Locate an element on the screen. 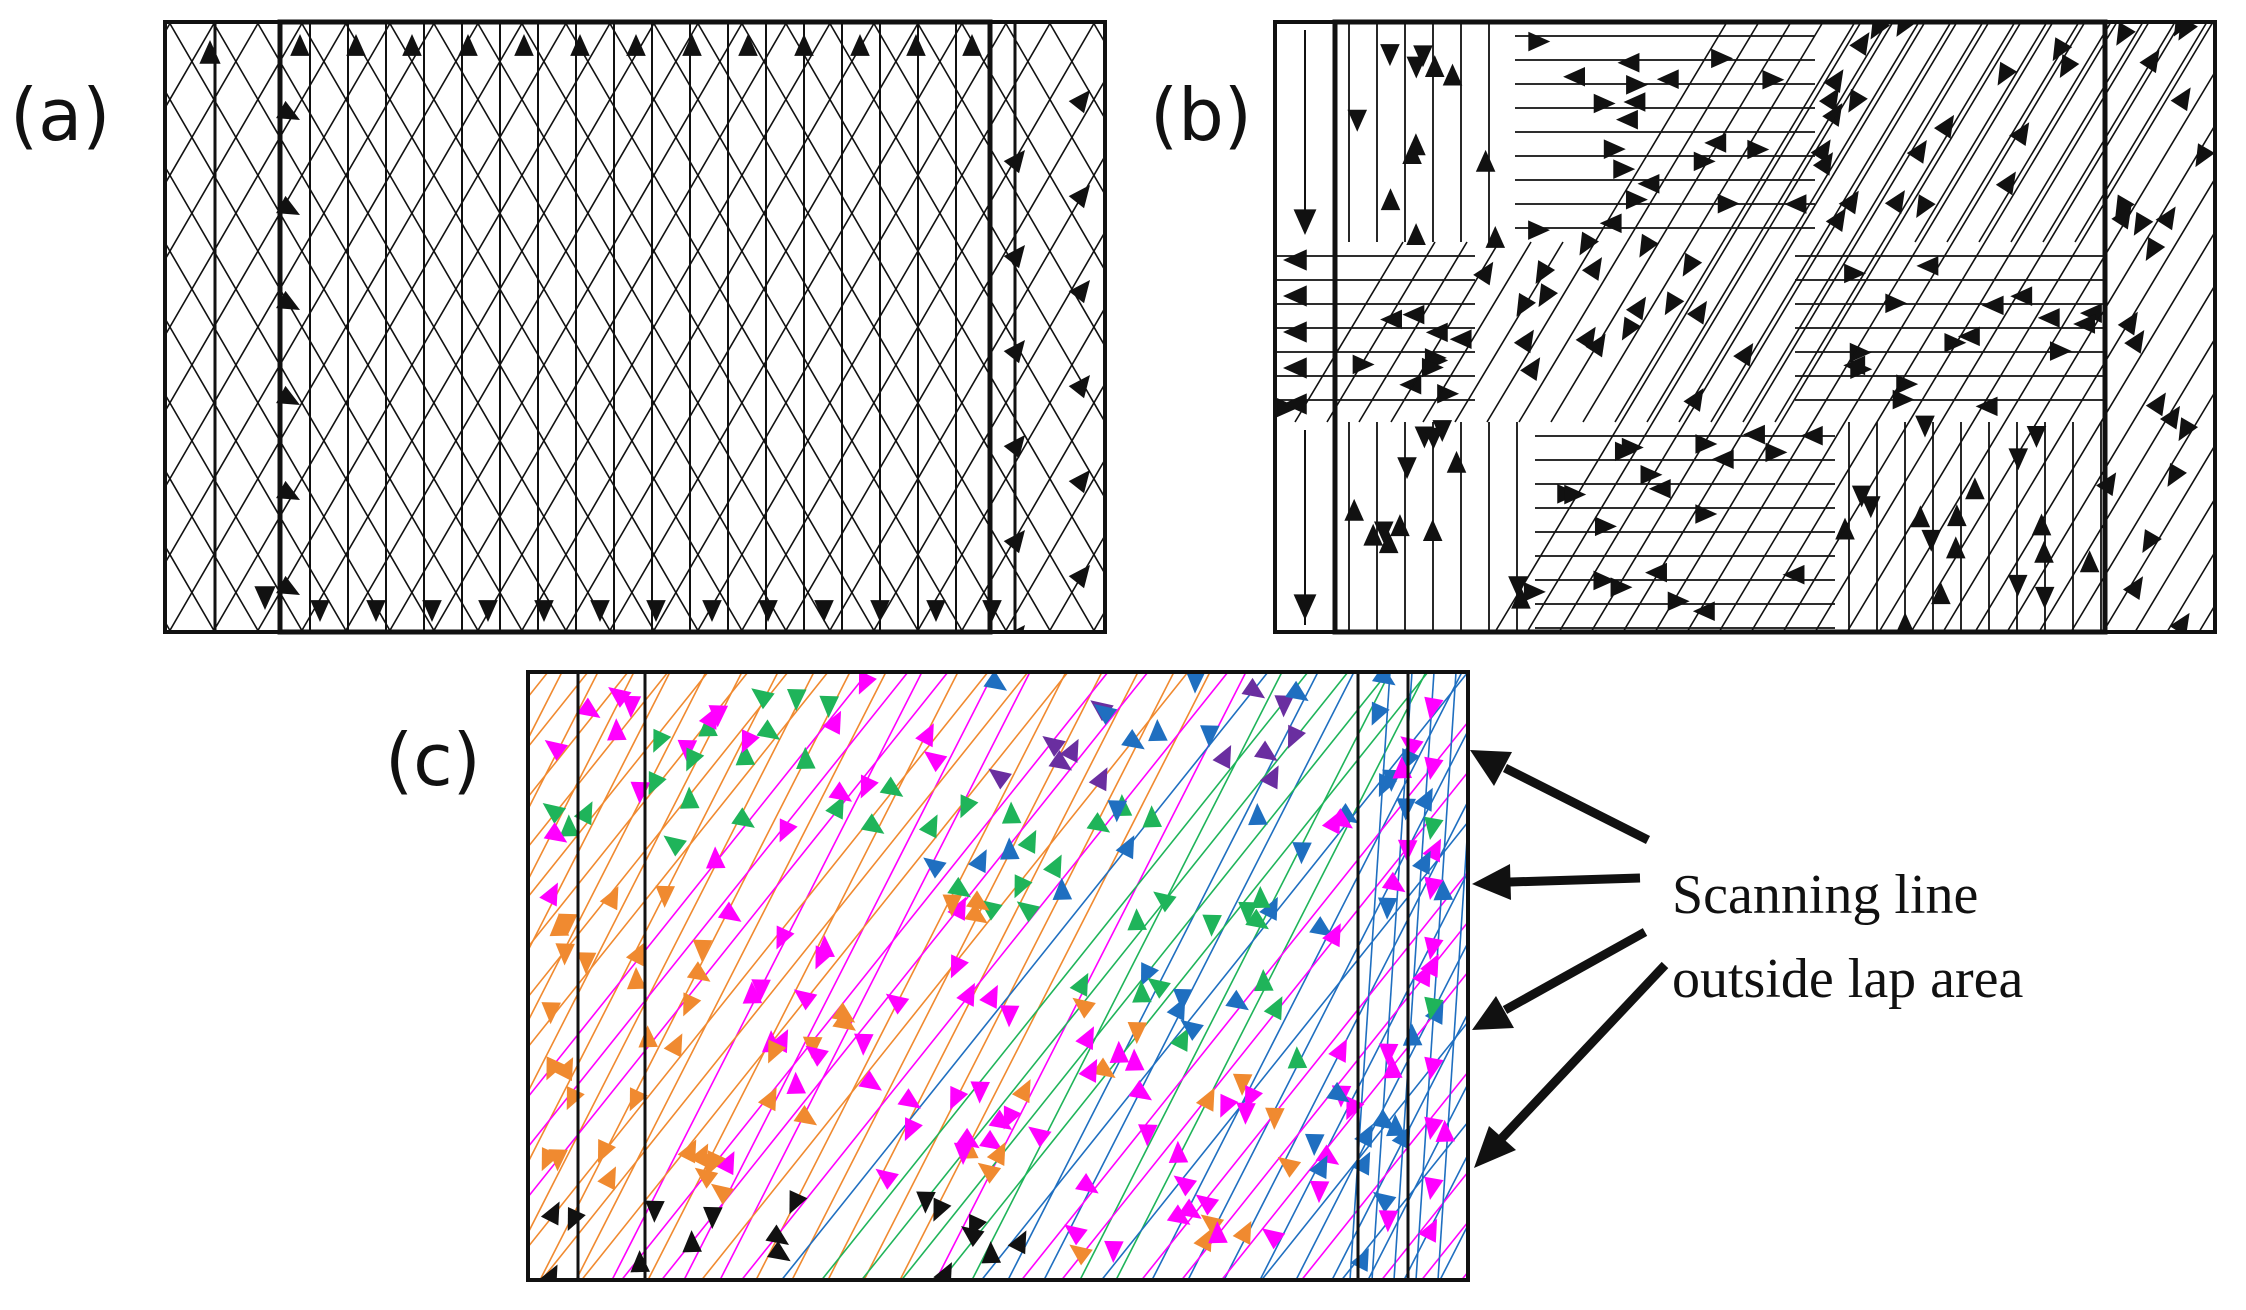  annotation-line-2: outside lap area is located at coordinates (1848, 979).